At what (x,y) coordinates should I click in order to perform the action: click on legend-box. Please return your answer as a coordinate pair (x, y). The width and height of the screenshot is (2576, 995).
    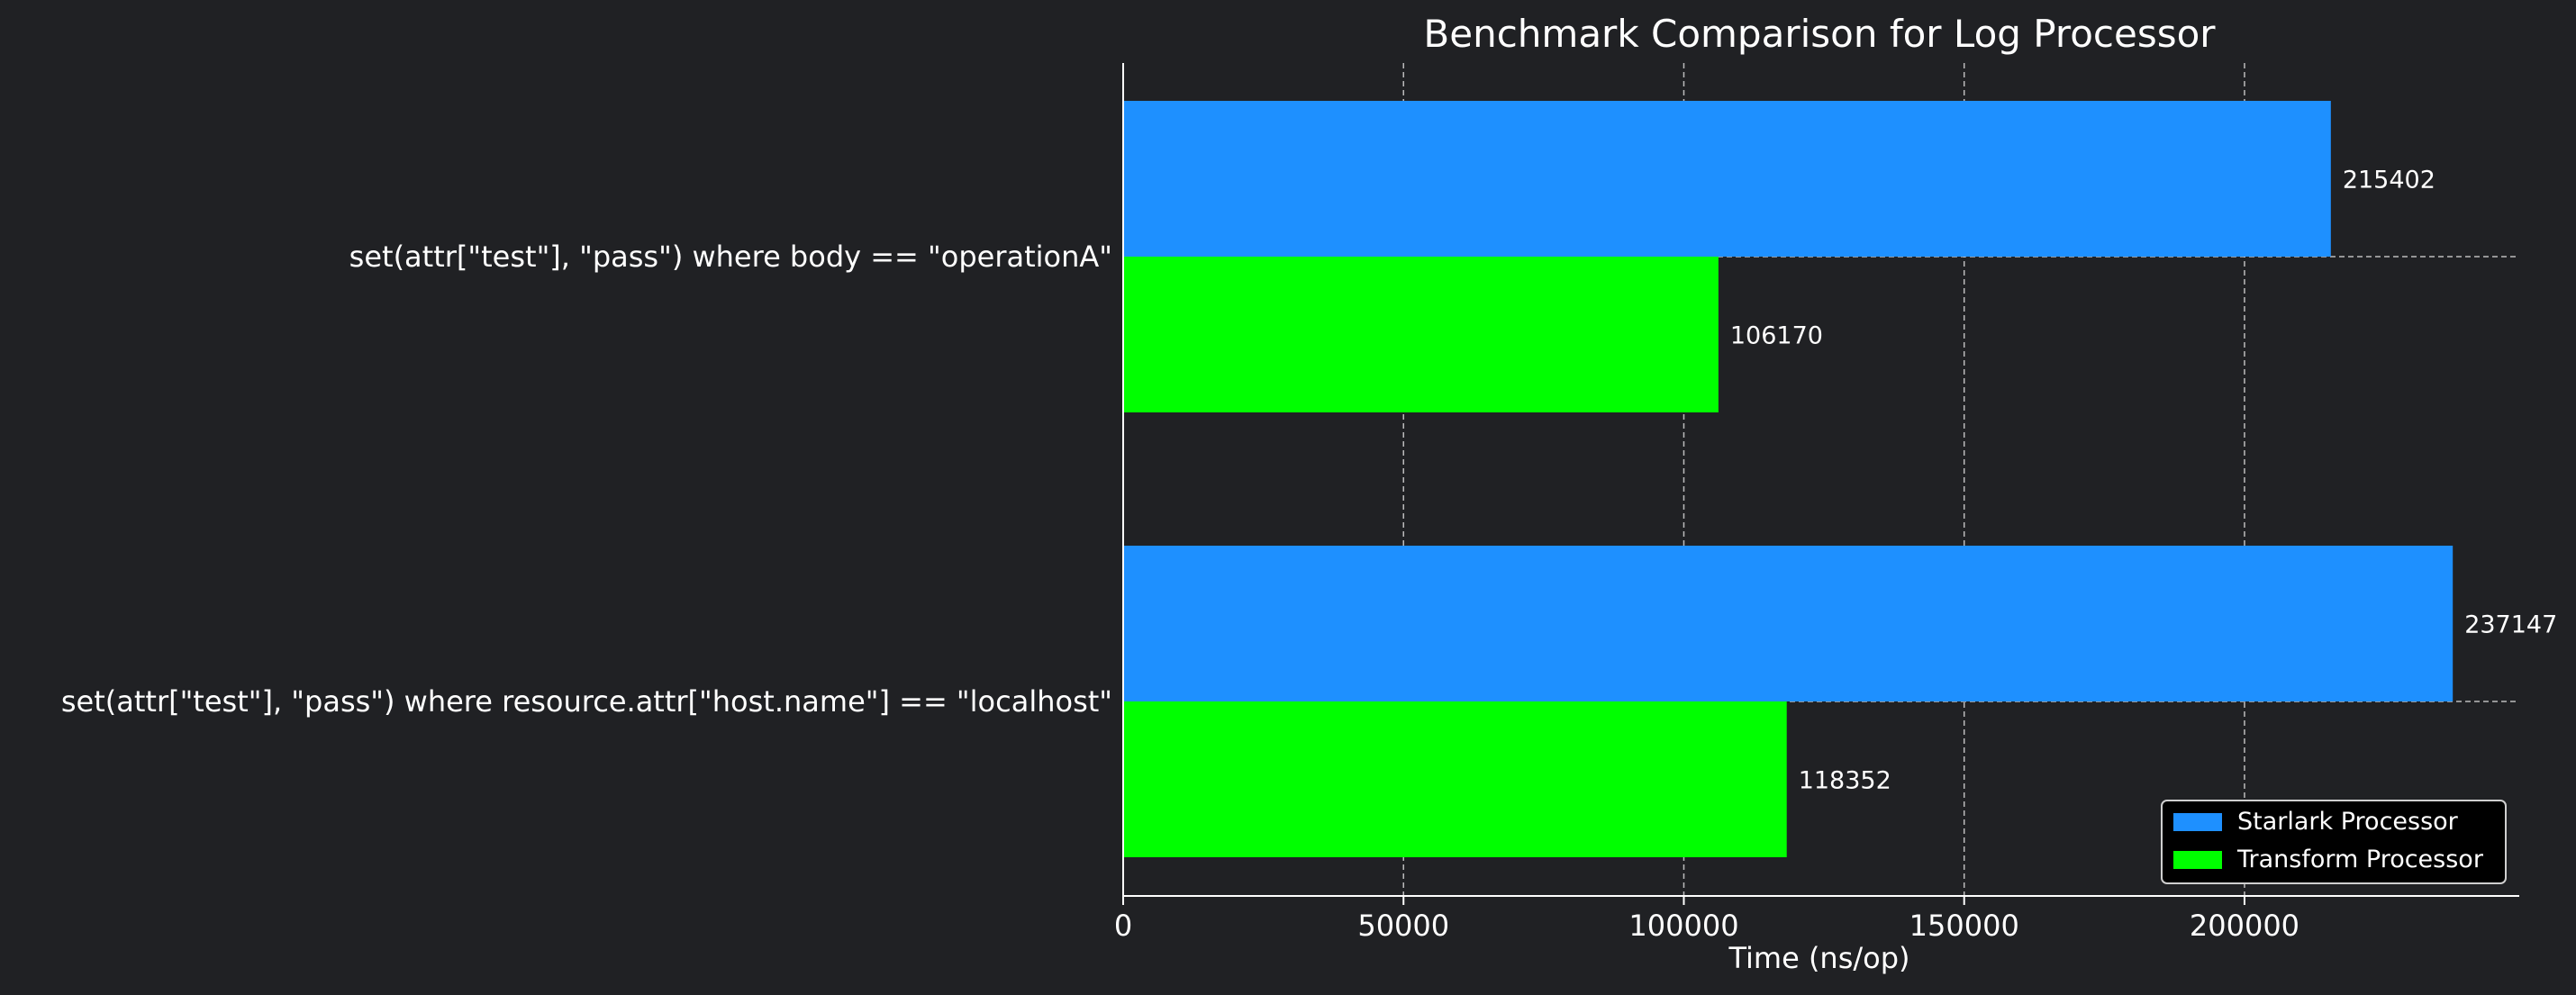
    Looking at the image, I should click on (2334, 842).